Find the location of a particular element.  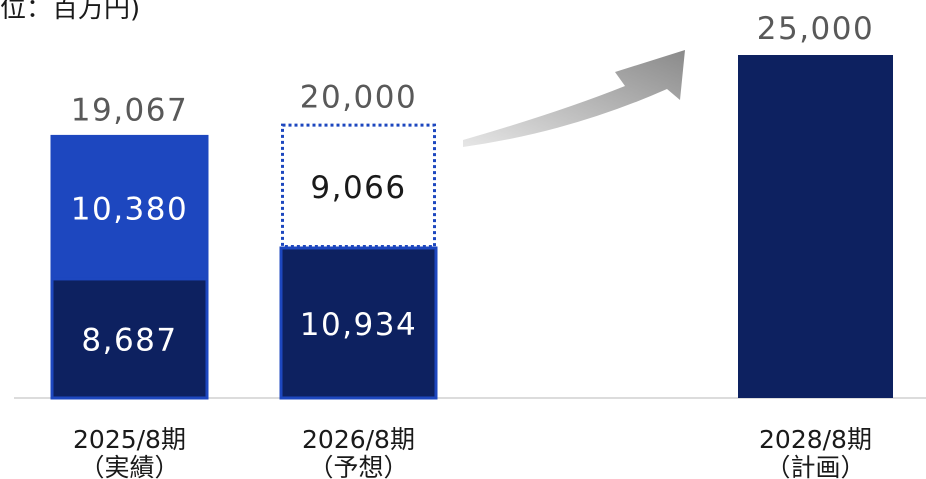

segment-label: 10,380 is located at coordinates (129, 210).